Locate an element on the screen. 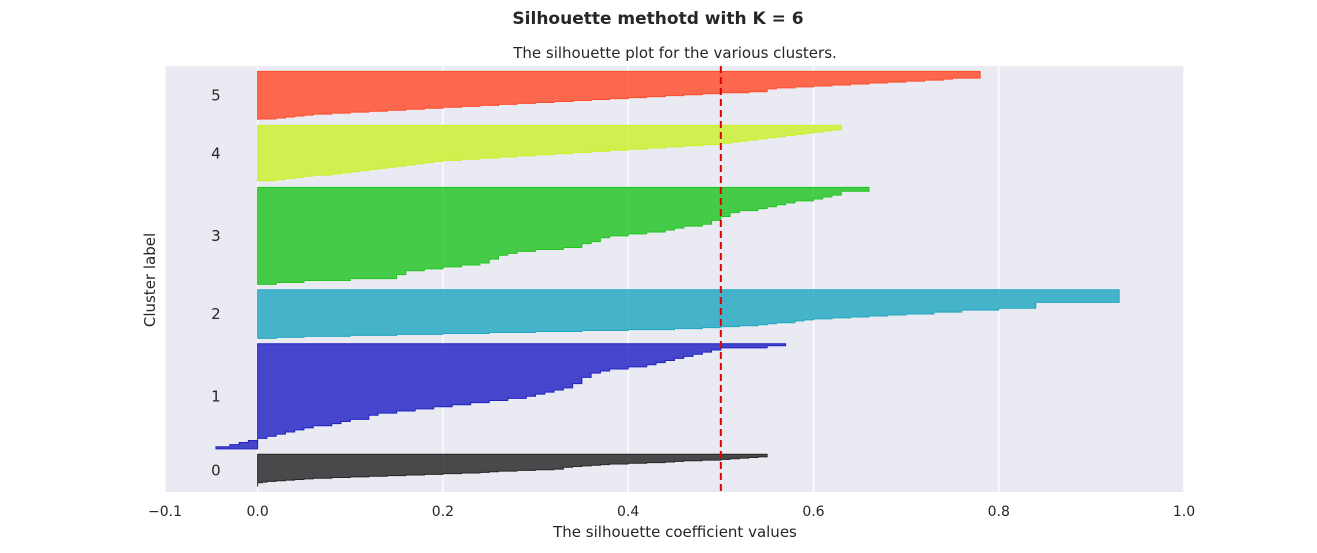 The image size is (1317, 553). cluster-label-1: 1 is located at coordinates (216, 396).